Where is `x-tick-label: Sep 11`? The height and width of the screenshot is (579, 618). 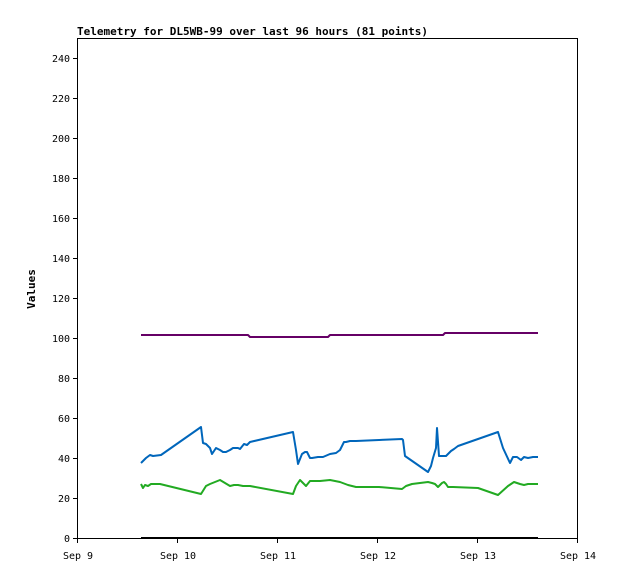 x-tick-label: Sep 11 is located at coordinates (278, 556).